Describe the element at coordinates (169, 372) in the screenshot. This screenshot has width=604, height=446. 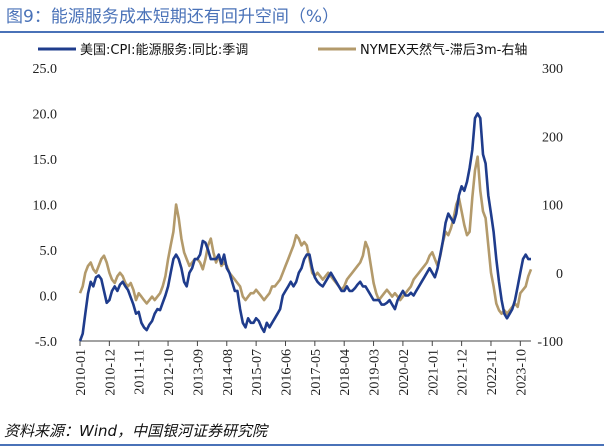
I see `x-tick-label: 2012-10` at that location.